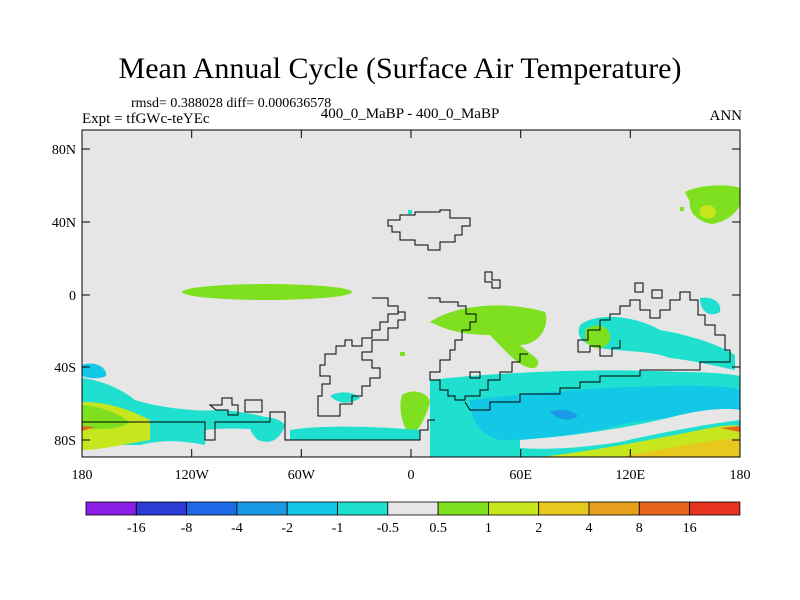 Image resolution: width=800 pixels, height=600 pixels. What do you see at coordinates (648, 290) in the screenshot?
I see `coast-asia-small` at bounding box center [648, 290].